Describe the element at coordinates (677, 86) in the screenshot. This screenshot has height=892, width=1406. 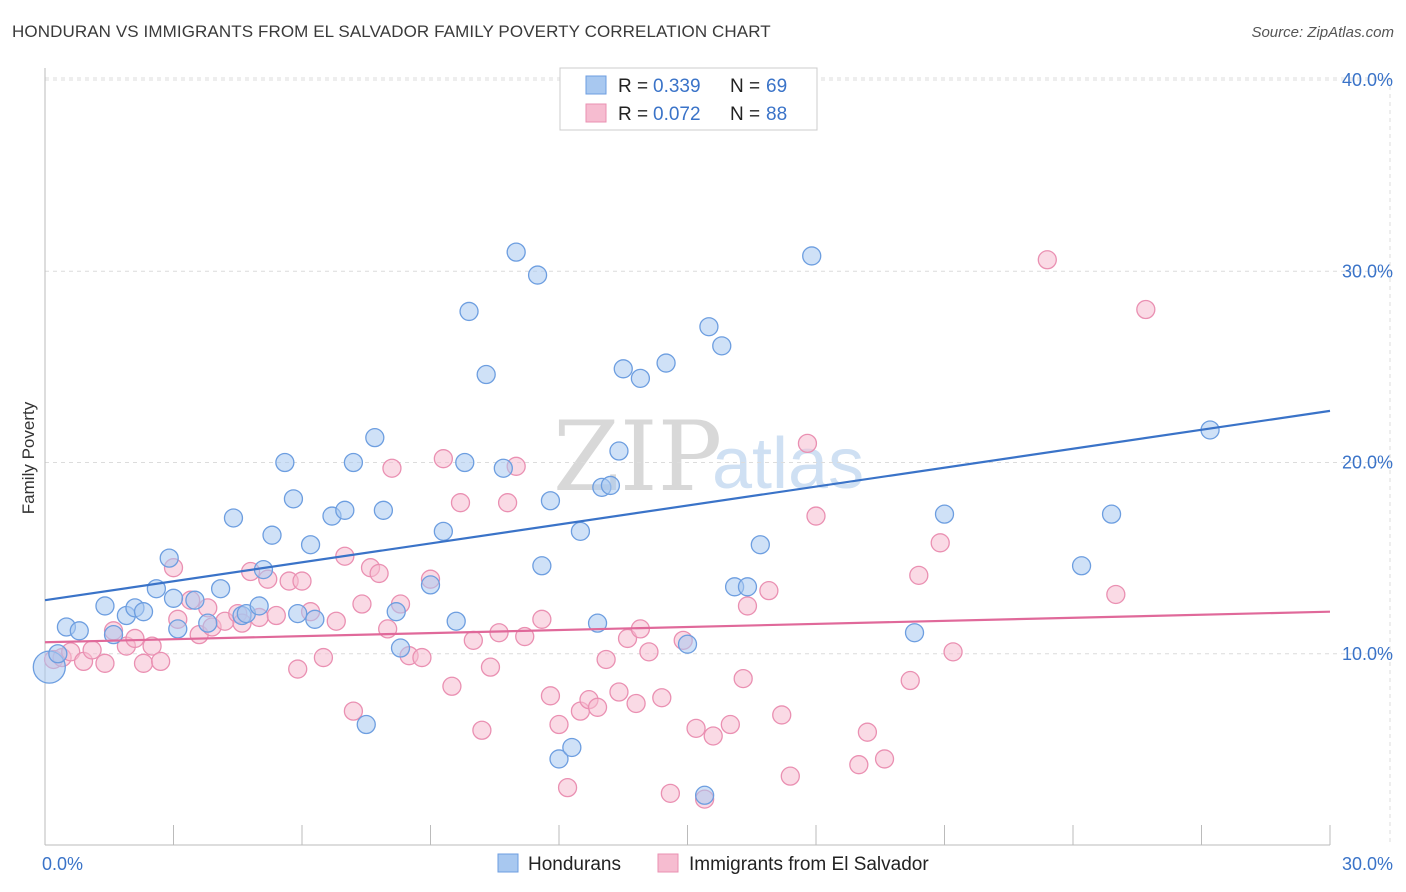
I see `legend-r-value-1: 0.339` at that location.